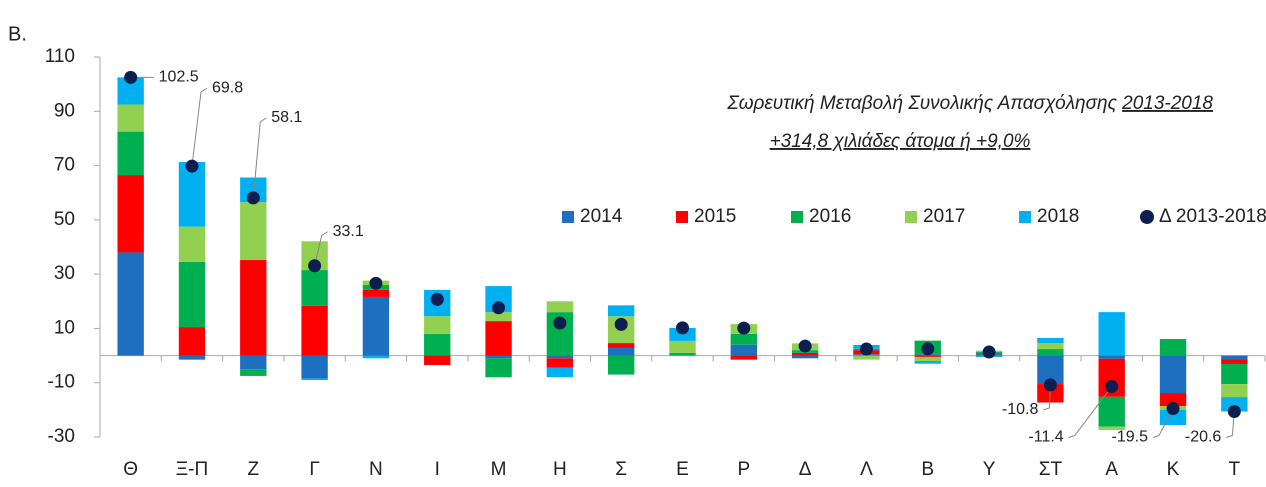  Describe the element at coordinates (944, 216) in the screenshot. I see `legend-label: 2017` at that location.